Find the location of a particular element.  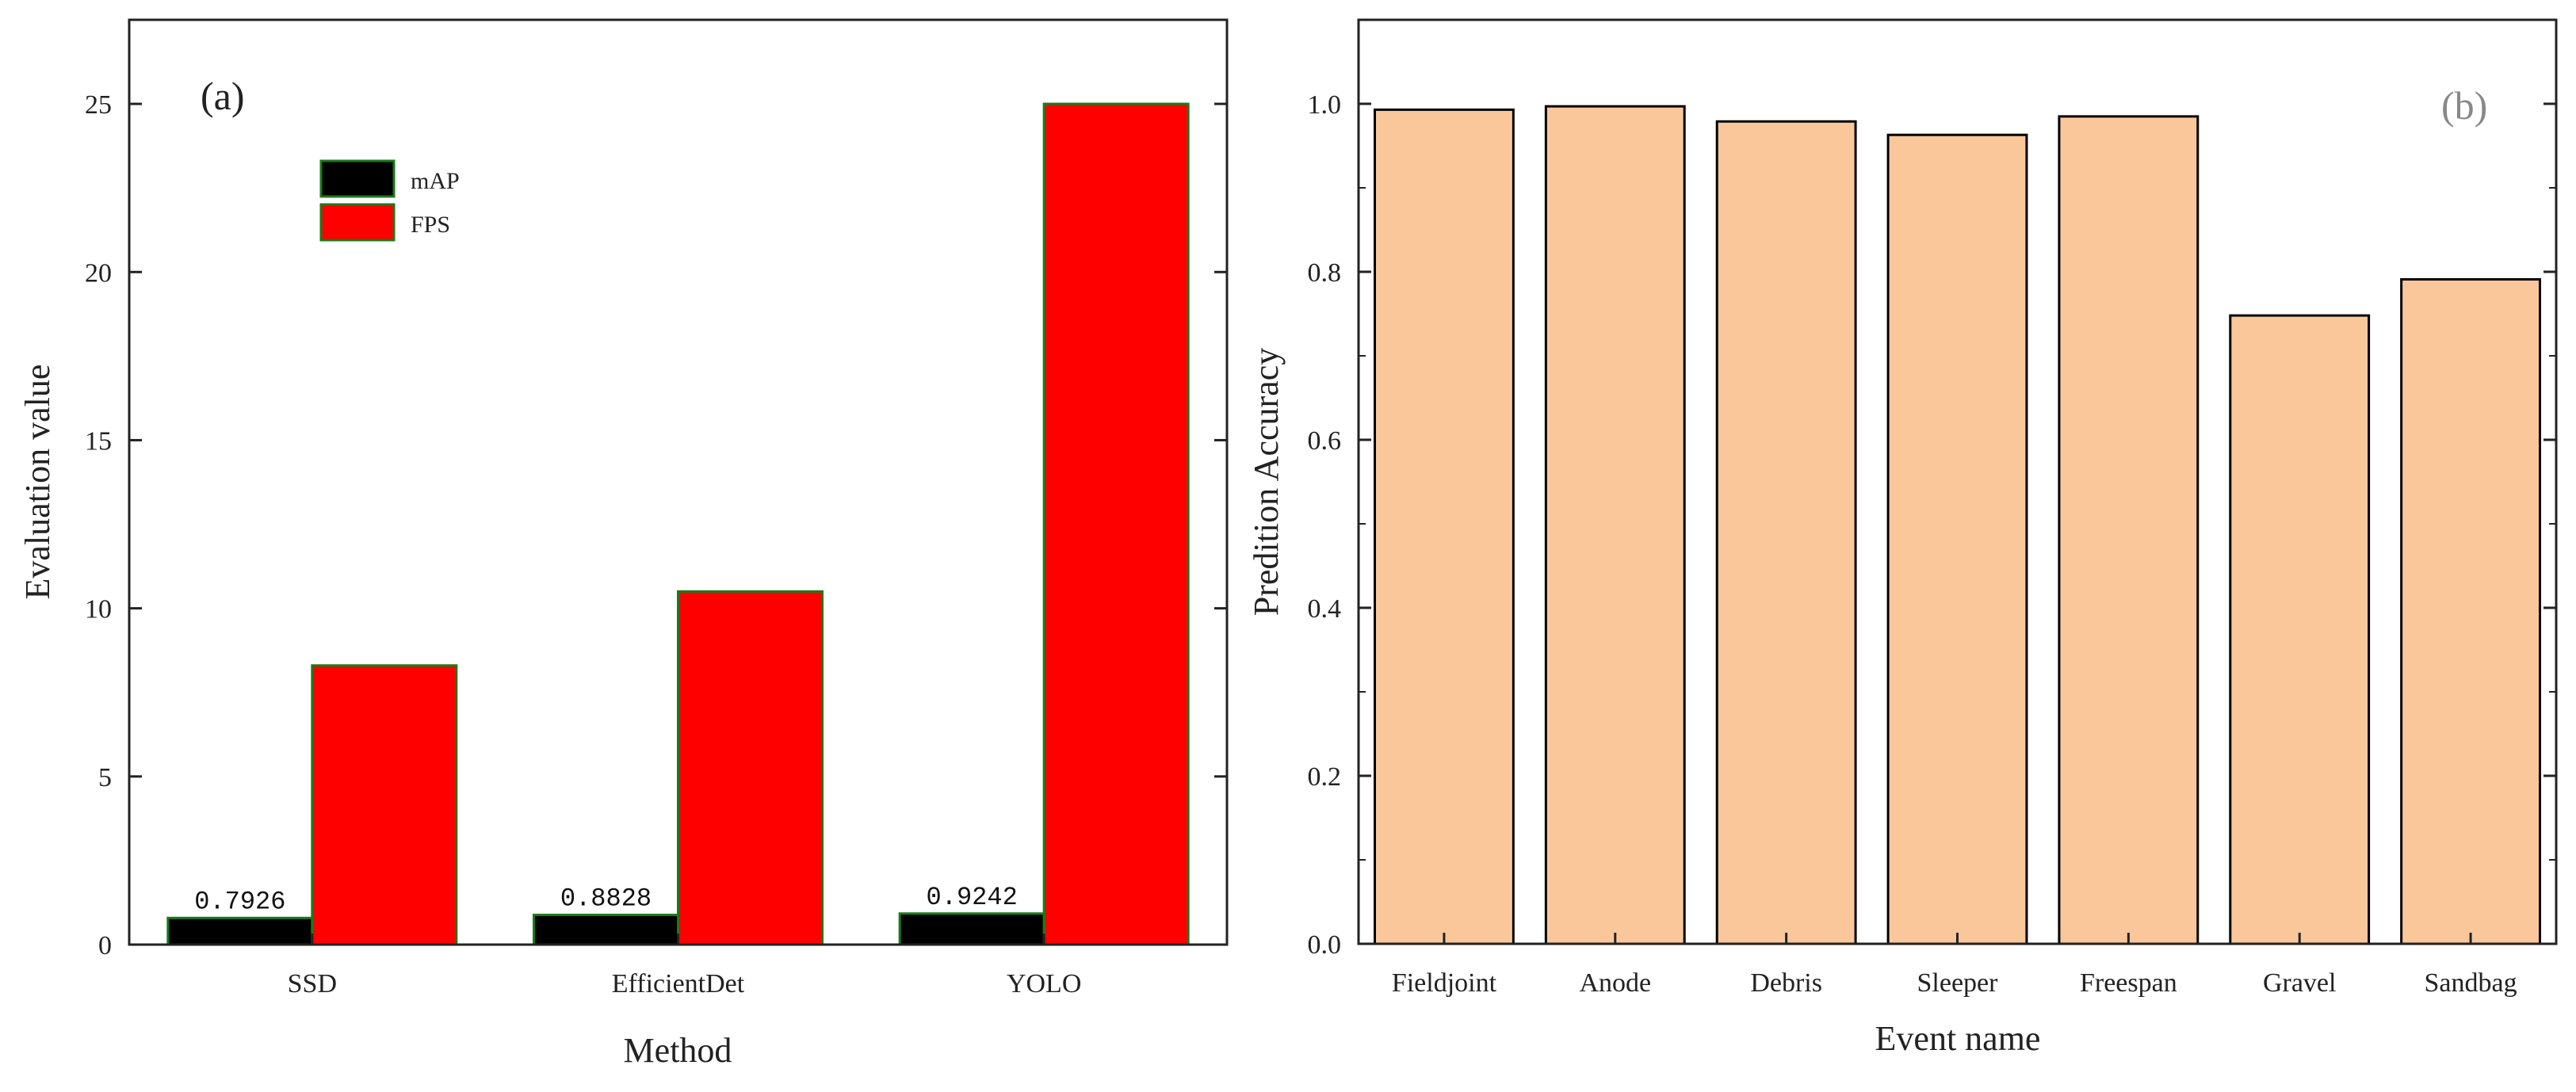

x-tick-label: Anode is located at coordinates (1615, 983).